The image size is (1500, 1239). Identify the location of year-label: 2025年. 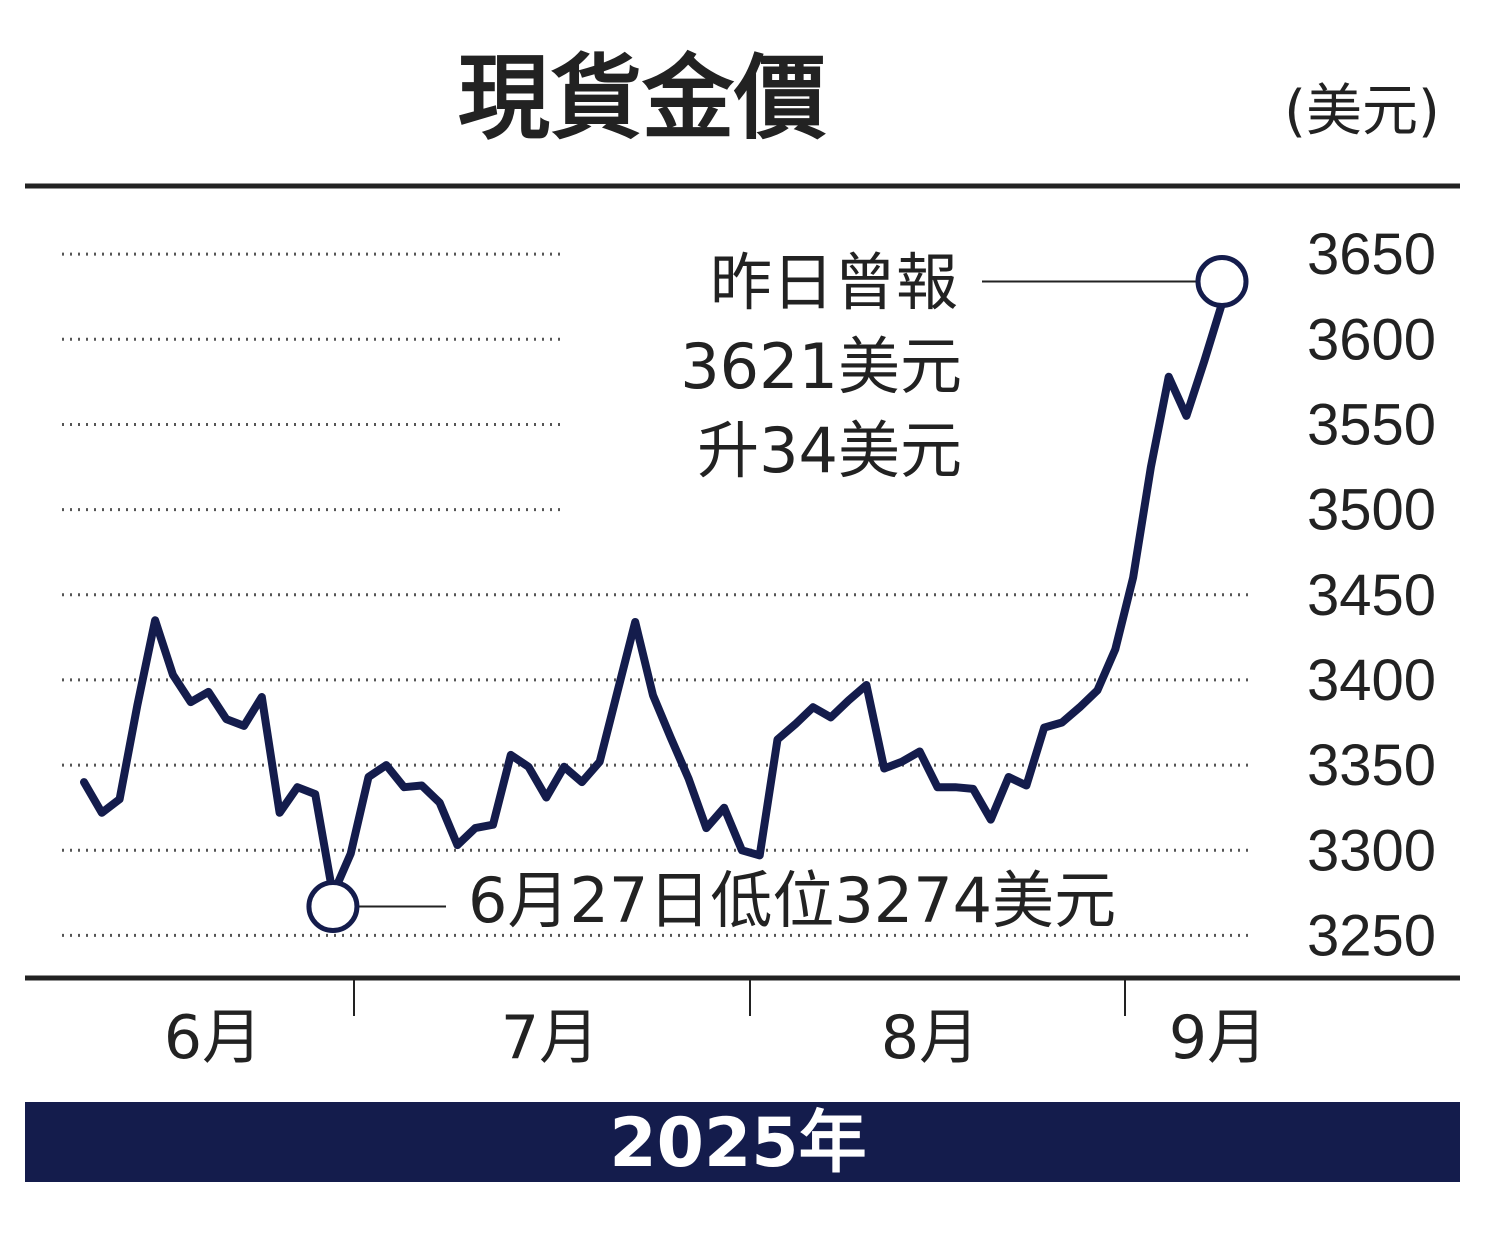
(737, 1143).